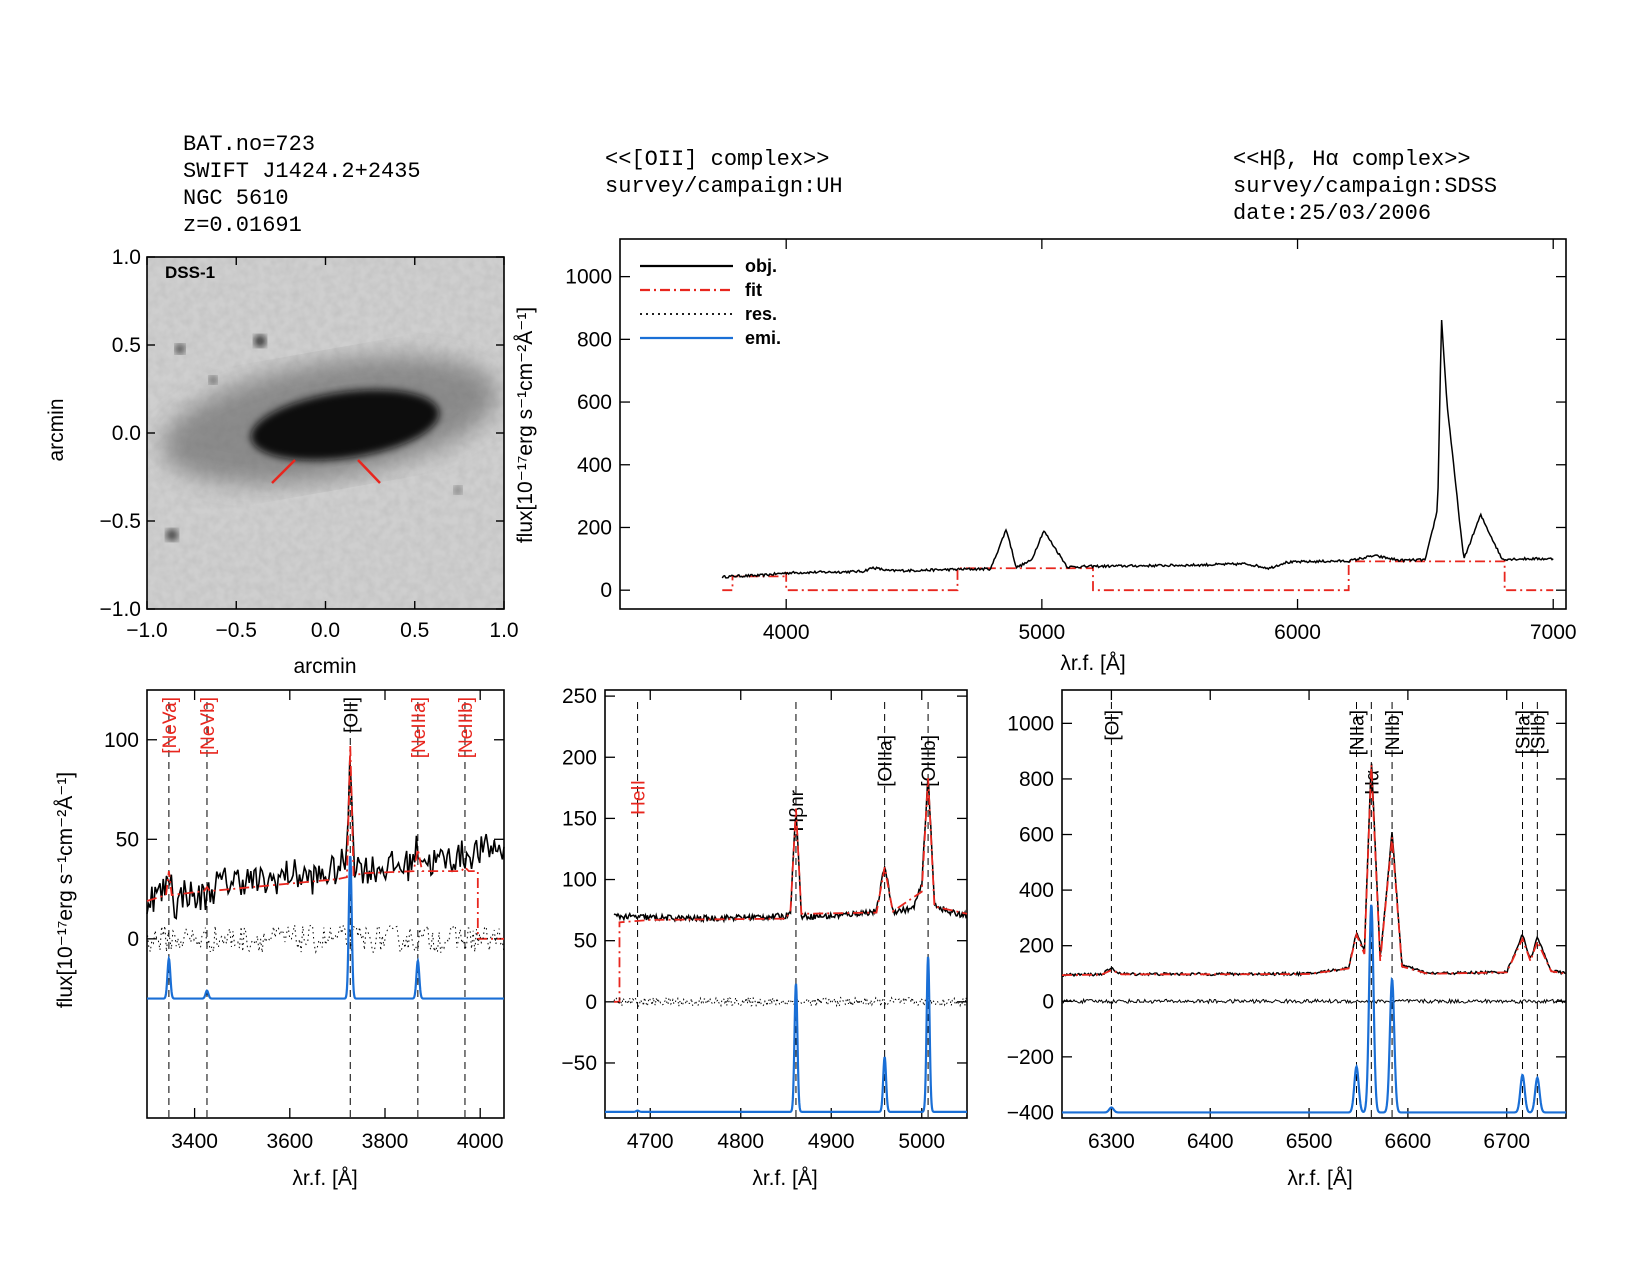 The width and height of the screenshot is (1650, 1275). Describe the element at coordinates (1357, 732) in the screenshot. I see `line-label: [NIIa]` at that location.